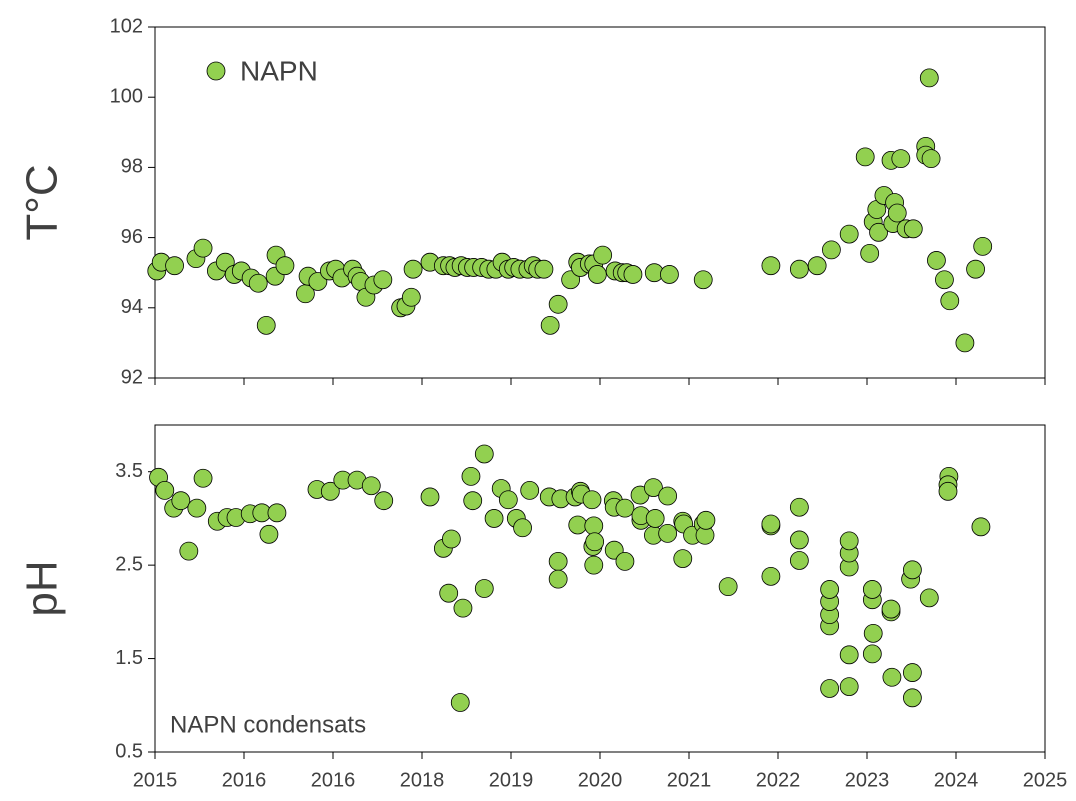 Image resolution: width=1076 pixels, height=801 pixels. Describe the element at coordinates (42, 588) in the screenshot. I see `y-axis-label: pH` at that location.